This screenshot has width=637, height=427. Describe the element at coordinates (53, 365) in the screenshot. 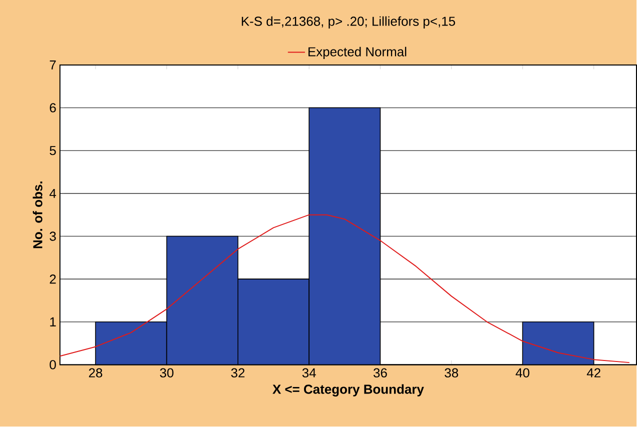

I see `y-tick-label: 0` at that location.